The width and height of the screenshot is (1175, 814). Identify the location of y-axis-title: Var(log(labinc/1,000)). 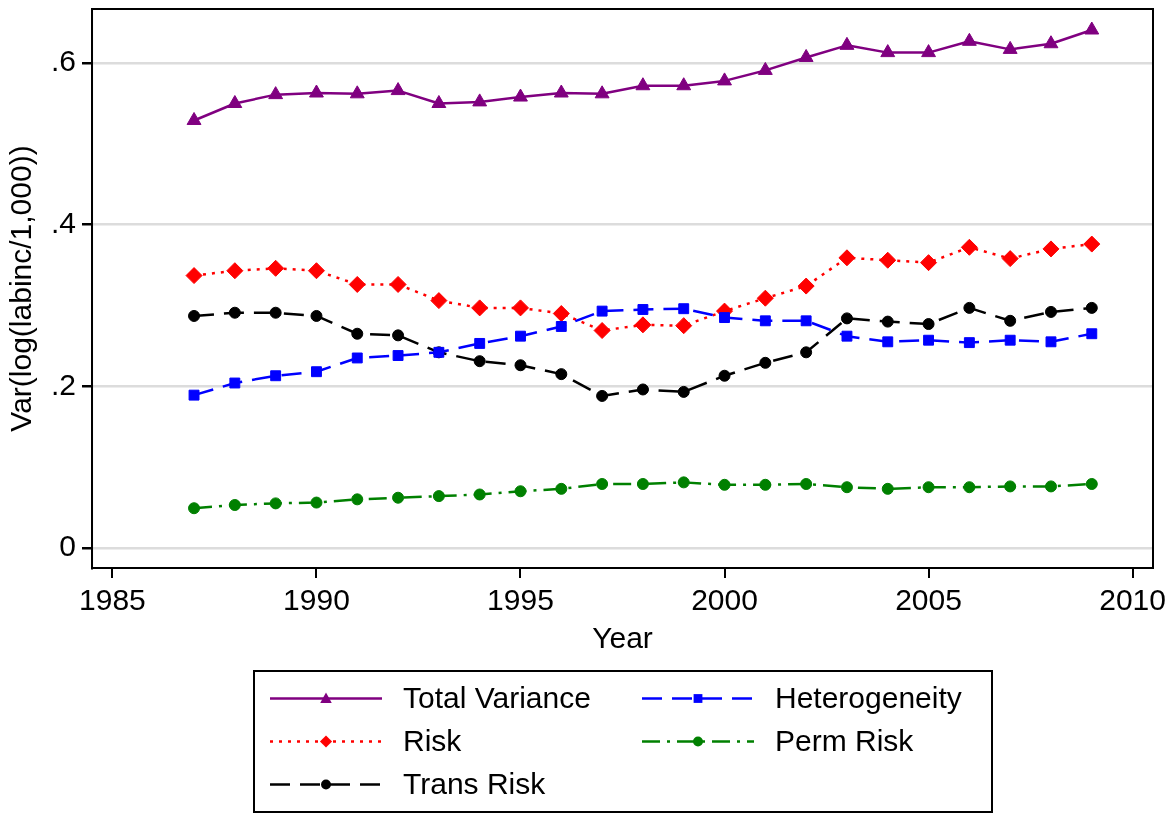
(21, 288).